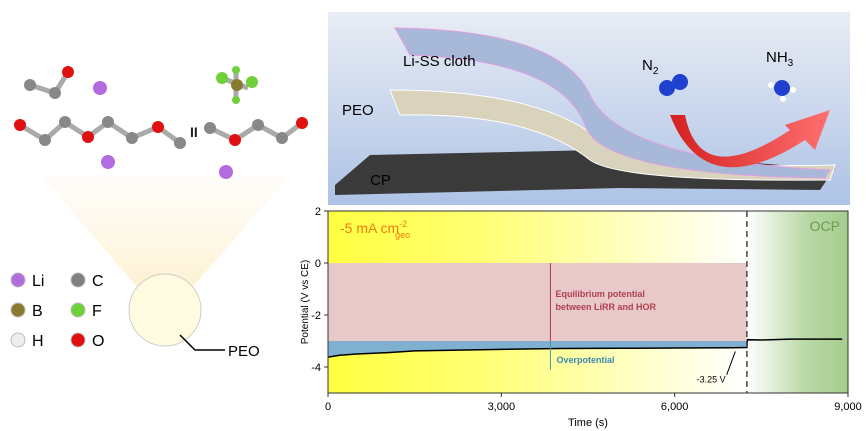 This screenshot has height=431, width=866. I want to click on n2-label: N2, so click(650, 67).